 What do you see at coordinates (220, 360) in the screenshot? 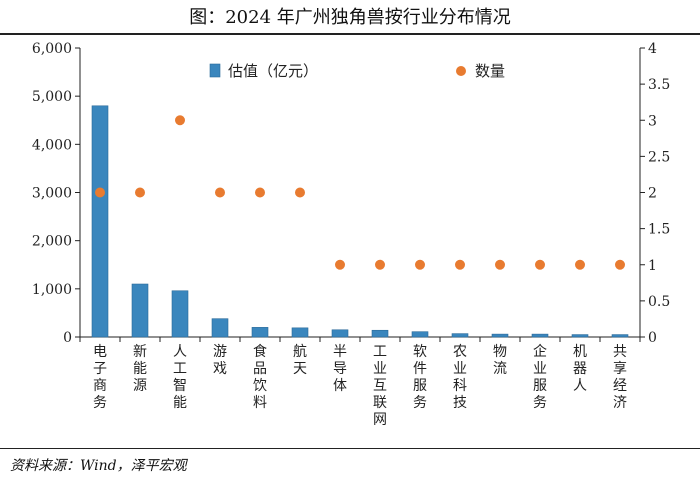
I see `category-label: 游戏` at bounding box center [220, 360].